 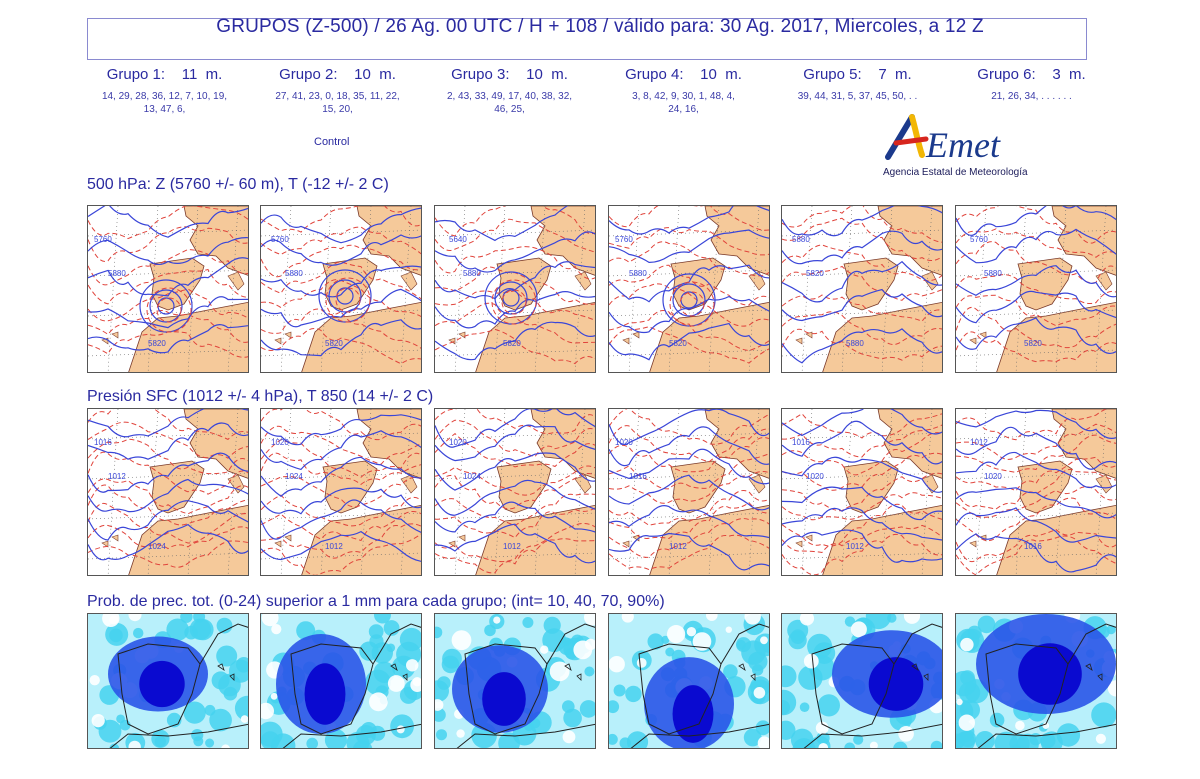 I want to click on low-temperature-contour, so click(x=169, y=310).